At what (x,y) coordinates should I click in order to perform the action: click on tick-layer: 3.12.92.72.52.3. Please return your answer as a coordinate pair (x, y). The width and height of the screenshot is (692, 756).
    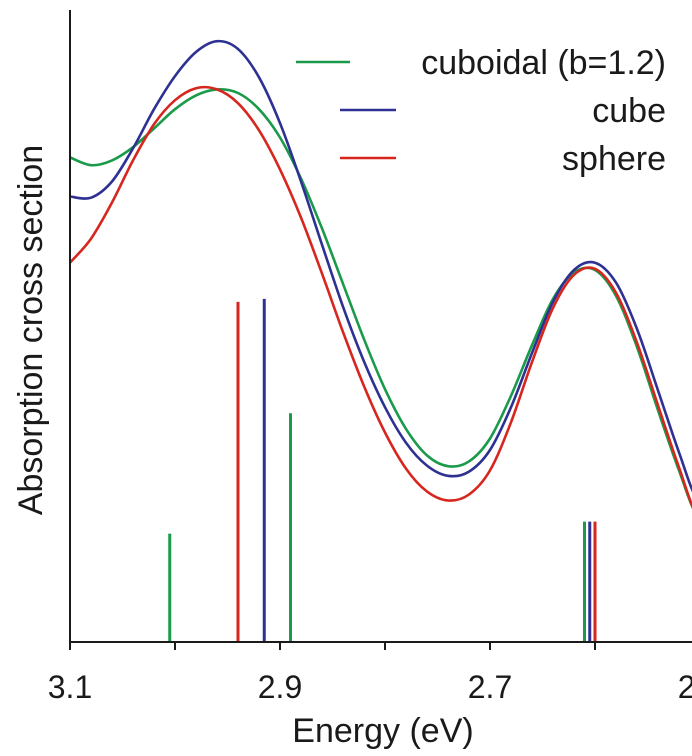
    Looking at the image, I should click on (370, 673).